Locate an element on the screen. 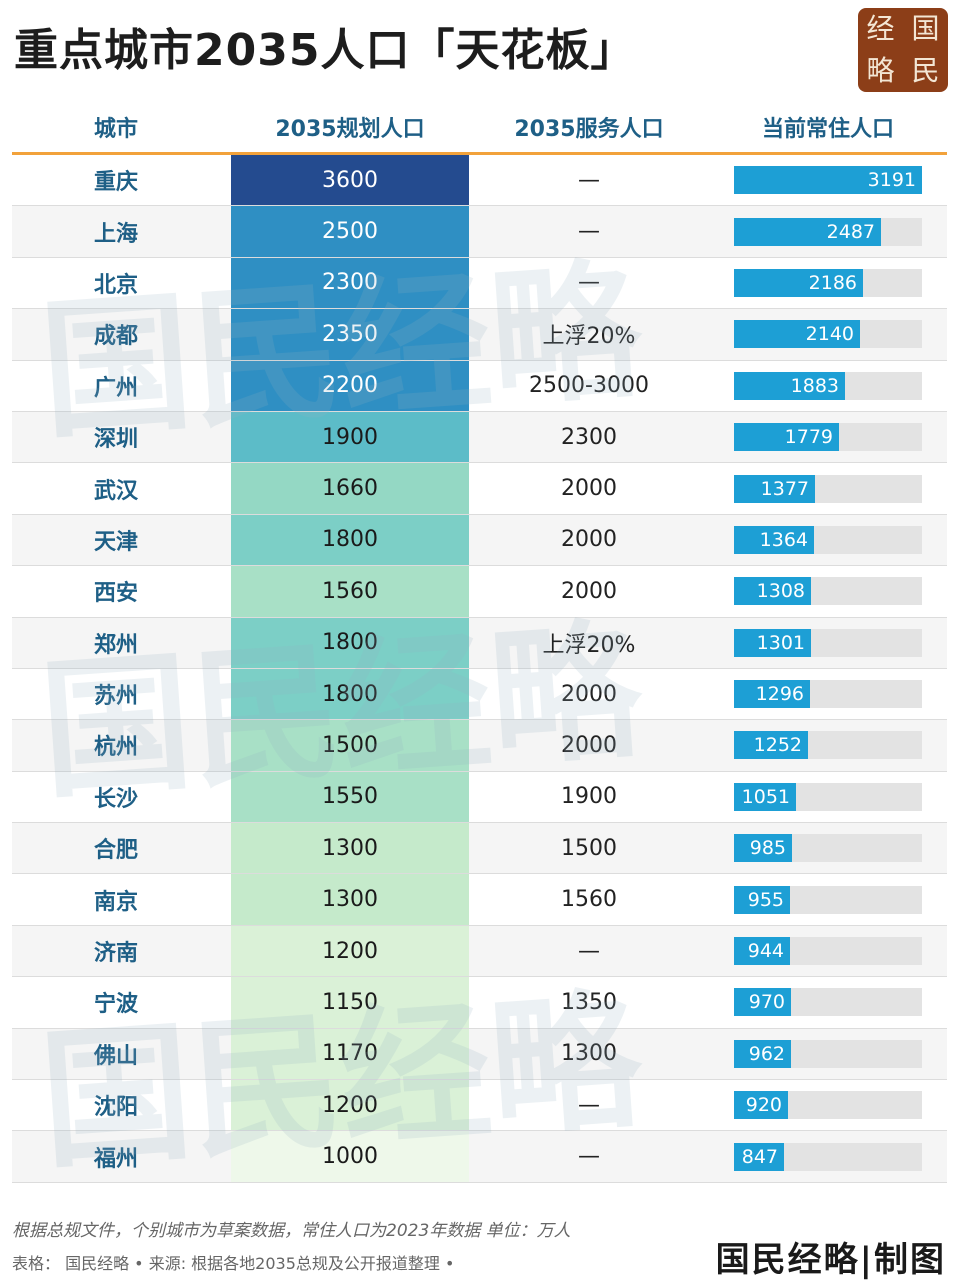 This screenshot has width=960, height=1285. table-row: 重庆 3600 — 3191 is located at coordinates (479, 181).